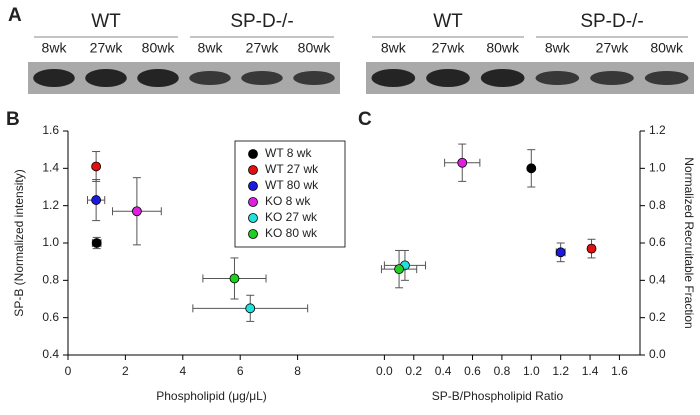 The image size is (700, 415). Describe the element at coordinates (288, 201) in the screenshot. I see `legend-label: KO 8 wk` at that location.